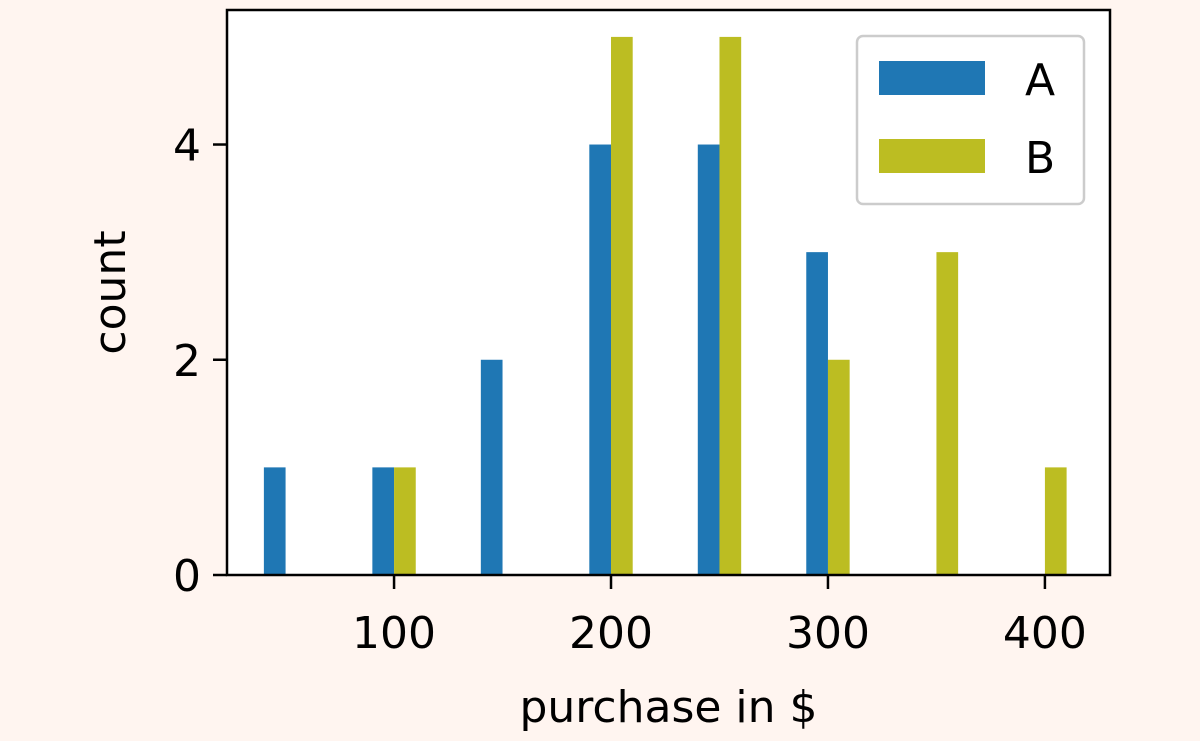 This screenshot has width=1200, height=741. I want to click on y-axis-ticks: 0 2 4, so click(200, 361).